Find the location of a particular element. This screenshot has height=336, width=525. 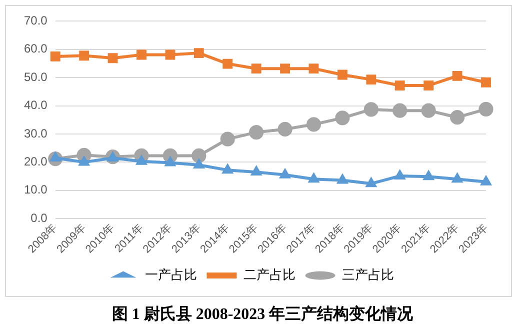

y-tick-label: 0.0 is located at coordinates (39, 217).